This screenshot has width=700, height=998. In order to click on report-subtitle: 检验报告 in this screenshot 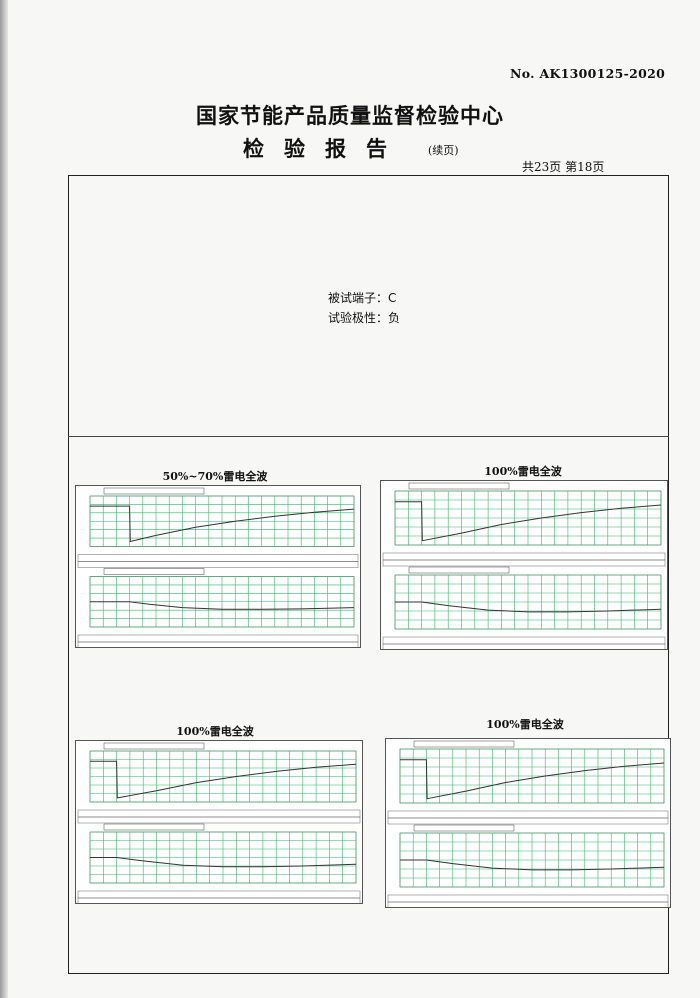, I will do `click(325, 149)`.